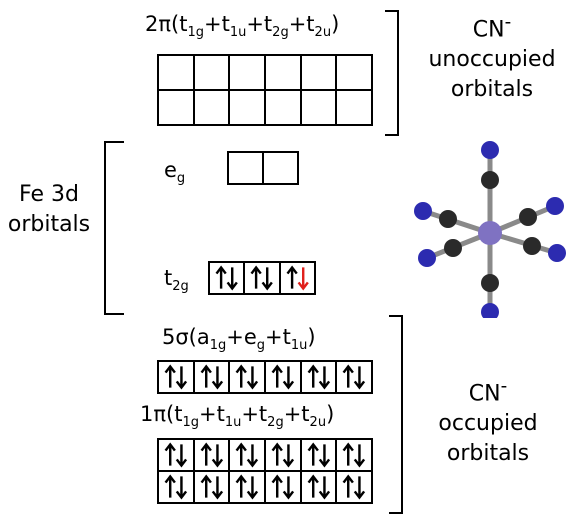  I want to click on occupied-1pi-orbitals, so click(265, 471).